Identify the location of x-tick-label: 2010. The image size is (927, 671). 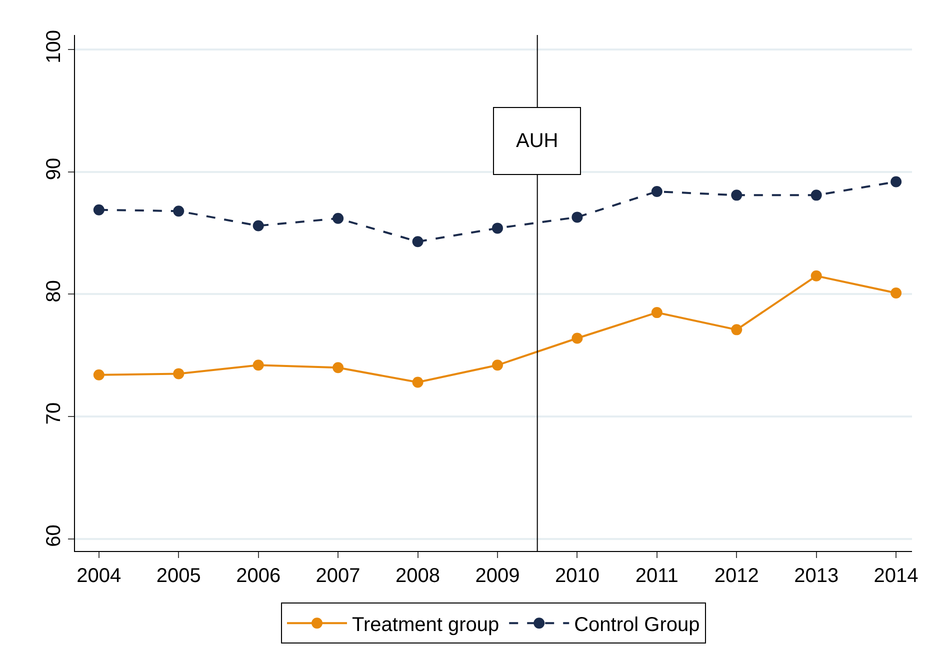
(577, 576).